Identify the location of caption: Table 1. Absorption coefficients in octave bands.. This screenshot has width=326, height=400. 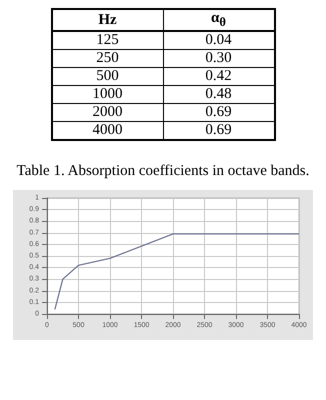
(163, 171).